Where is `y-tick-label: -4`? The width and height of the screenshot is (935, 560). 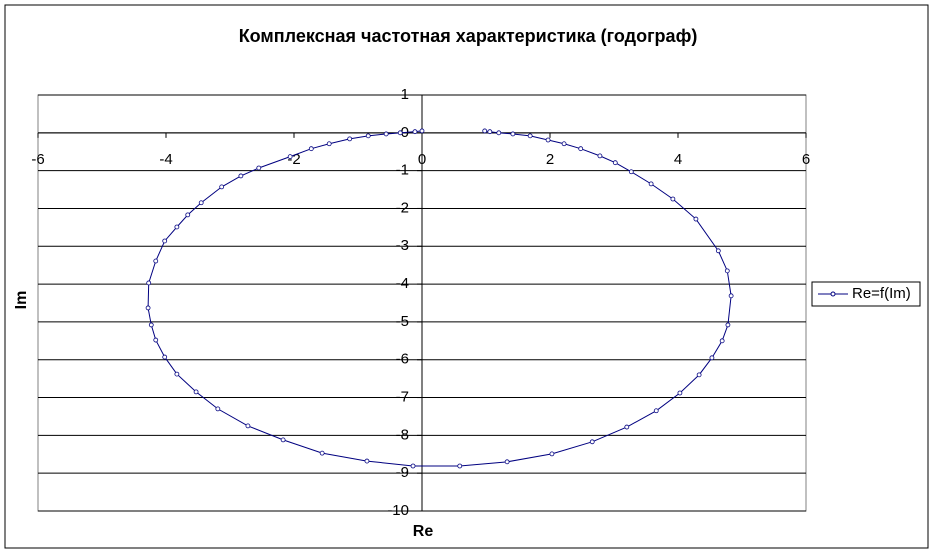
y-tick-label: -4 is located at coordinates (402, 283).